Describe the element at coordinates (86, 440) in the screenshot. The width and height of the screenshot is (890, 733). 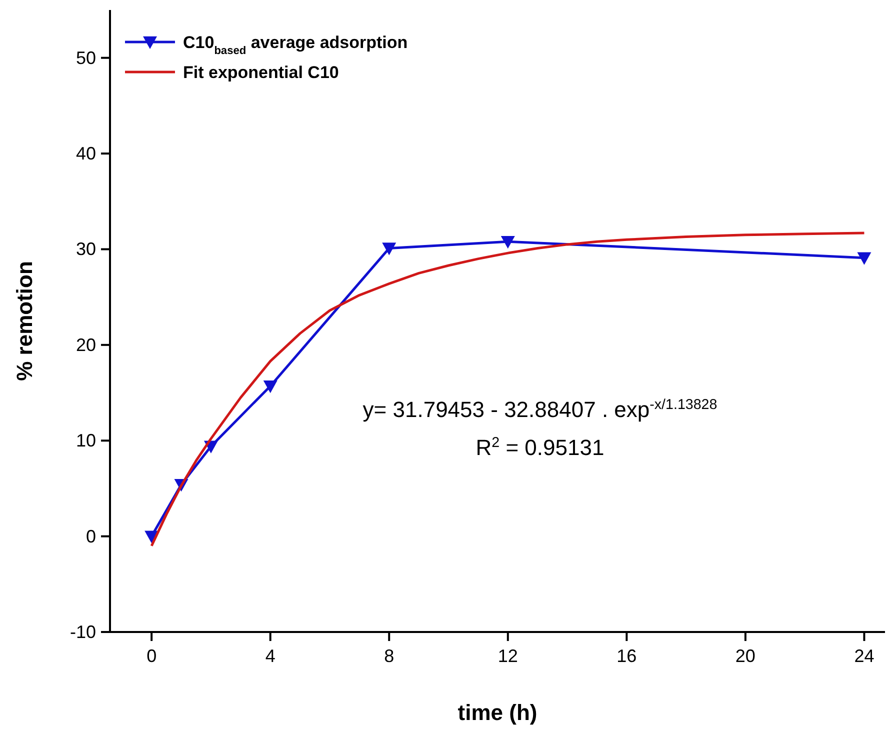
I see `y-tick-label: 10` at that location.